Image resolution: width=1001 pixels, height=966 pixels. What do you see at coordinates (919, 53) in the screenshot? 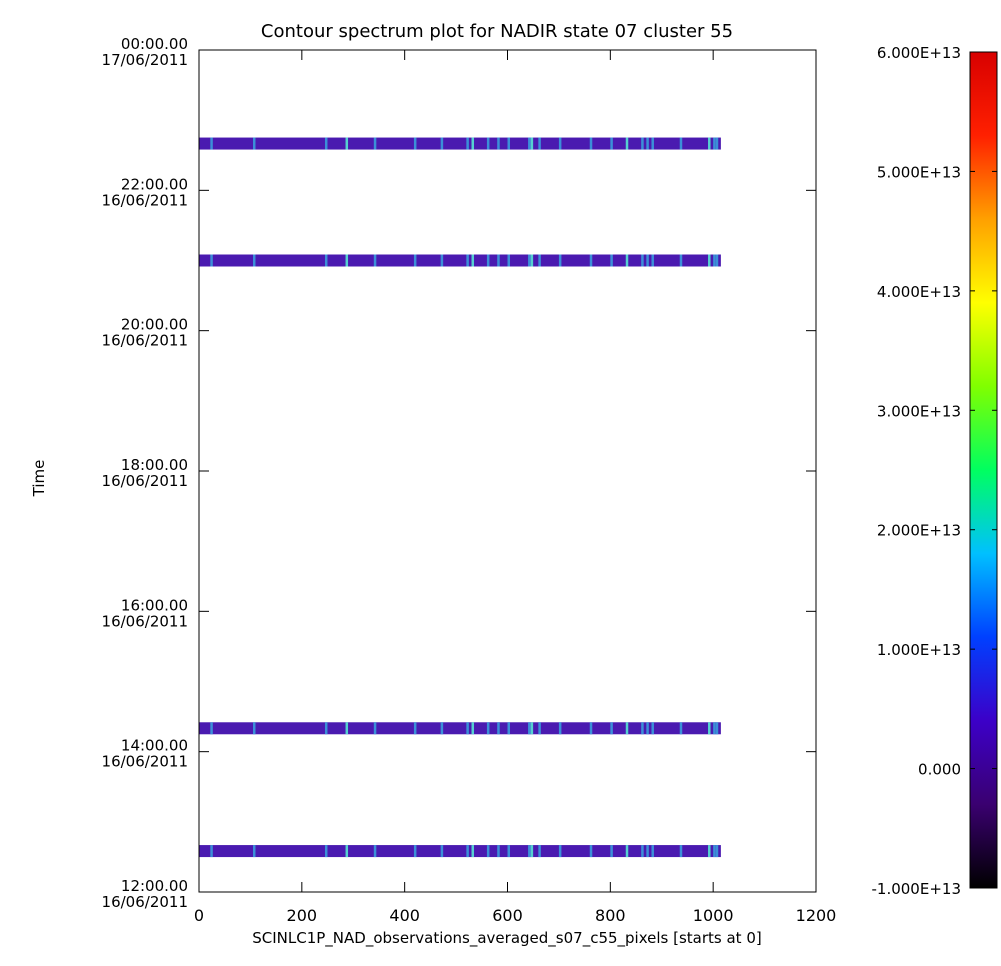
I see `colorbar-tick-label: 6.000E+13` at bounding box center [919, 53].